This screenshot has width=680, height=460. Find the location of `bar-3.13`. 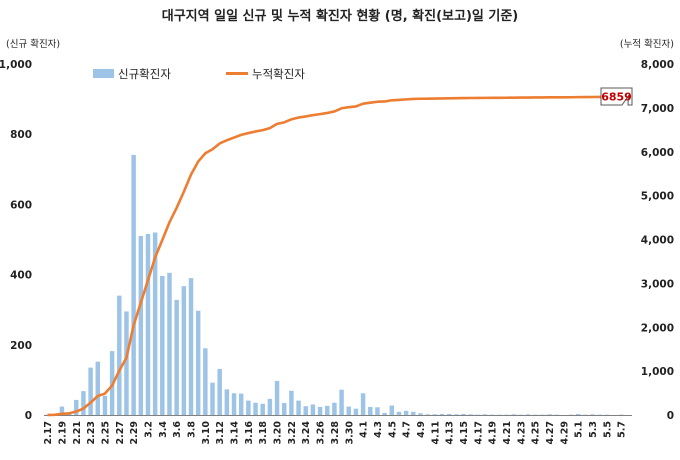

bar-3.13 is located at coordinates (227, 402).